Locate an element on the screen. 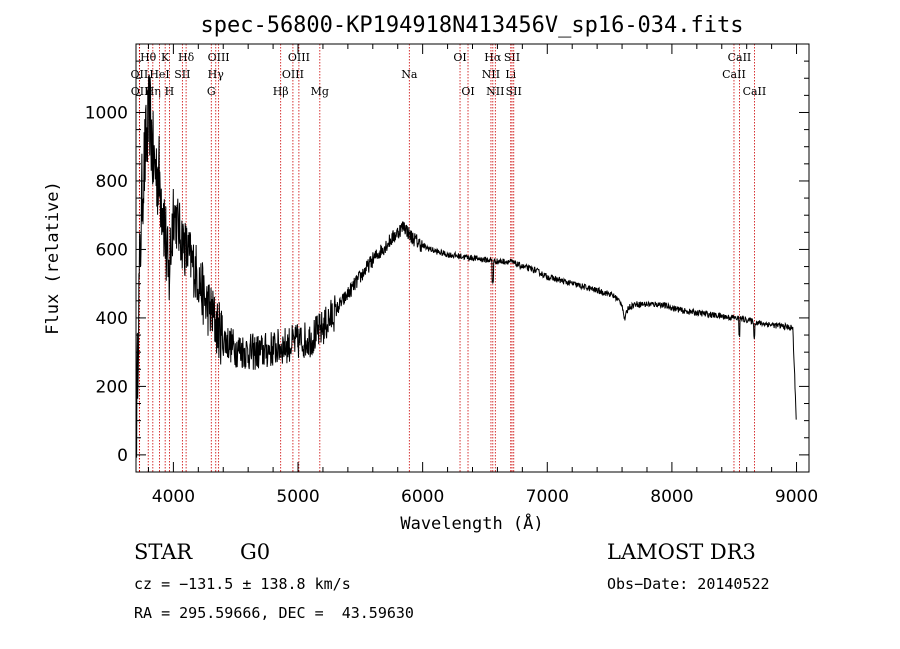 The height and width of the screenshot is (649, 900). y-tick-label: 600 is located at coordinates (112, 250).